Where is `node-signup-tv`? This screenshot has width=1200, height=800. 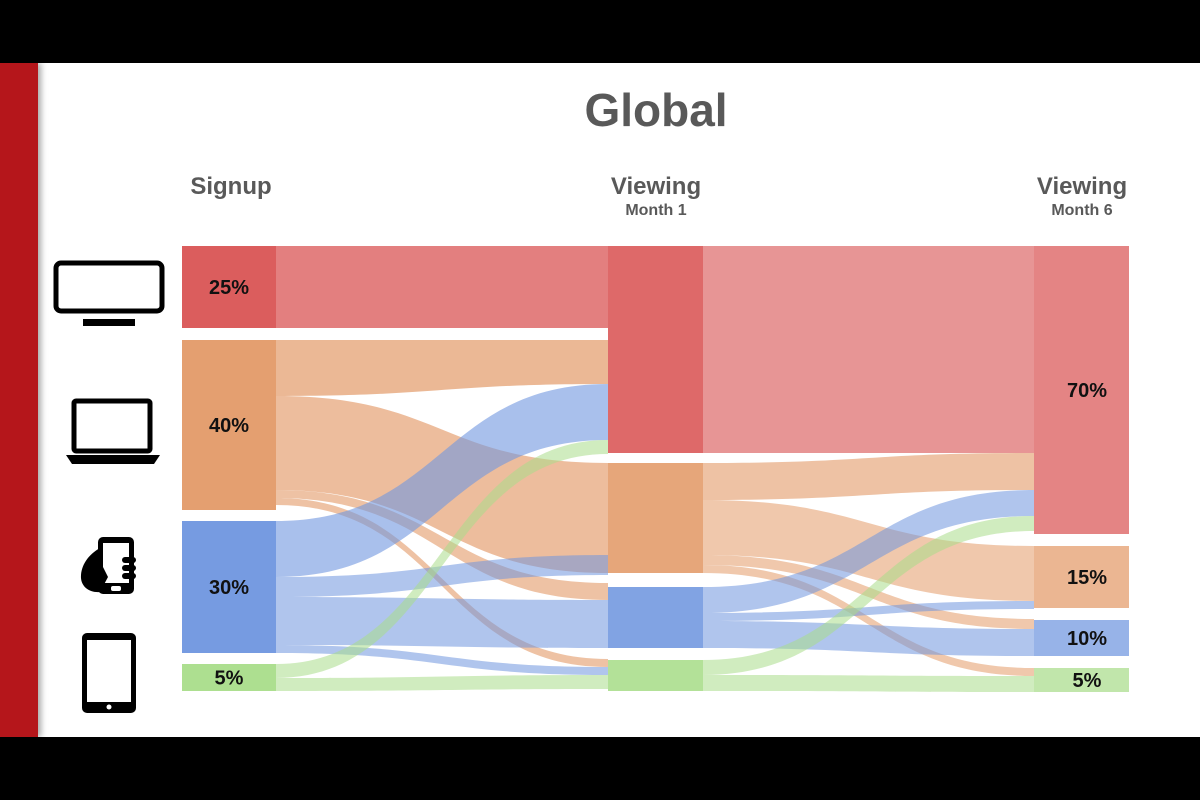 node-signup-tv is located at coordinates (229, 287).